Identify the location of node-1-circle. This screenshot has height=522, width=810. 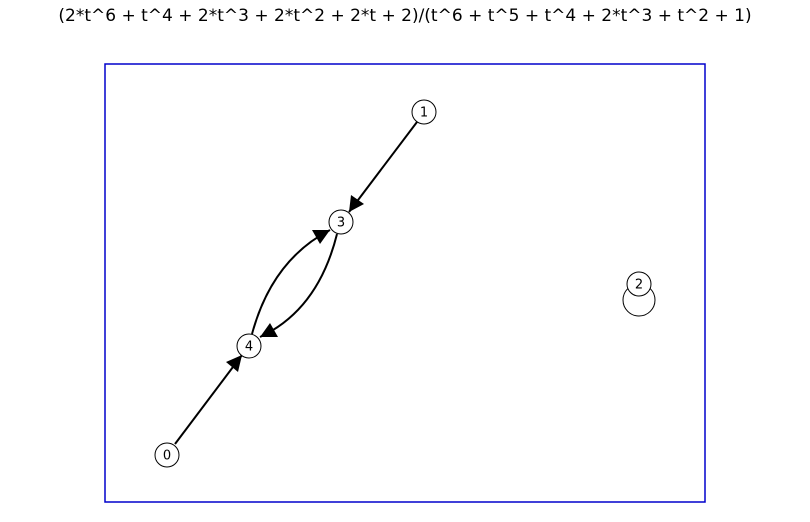
(424, 112).